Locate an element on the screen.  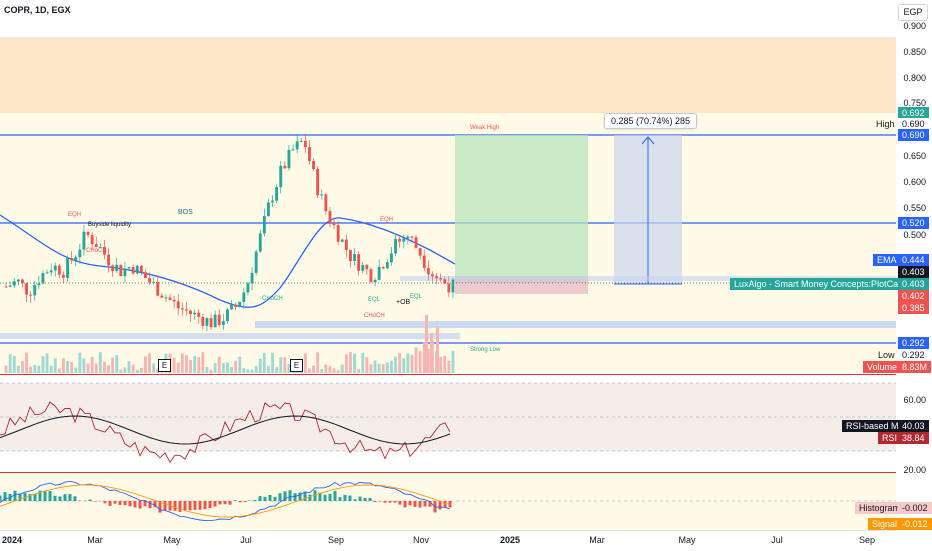
price-tag-402: 0.402 is located at coordinates (913, 296).